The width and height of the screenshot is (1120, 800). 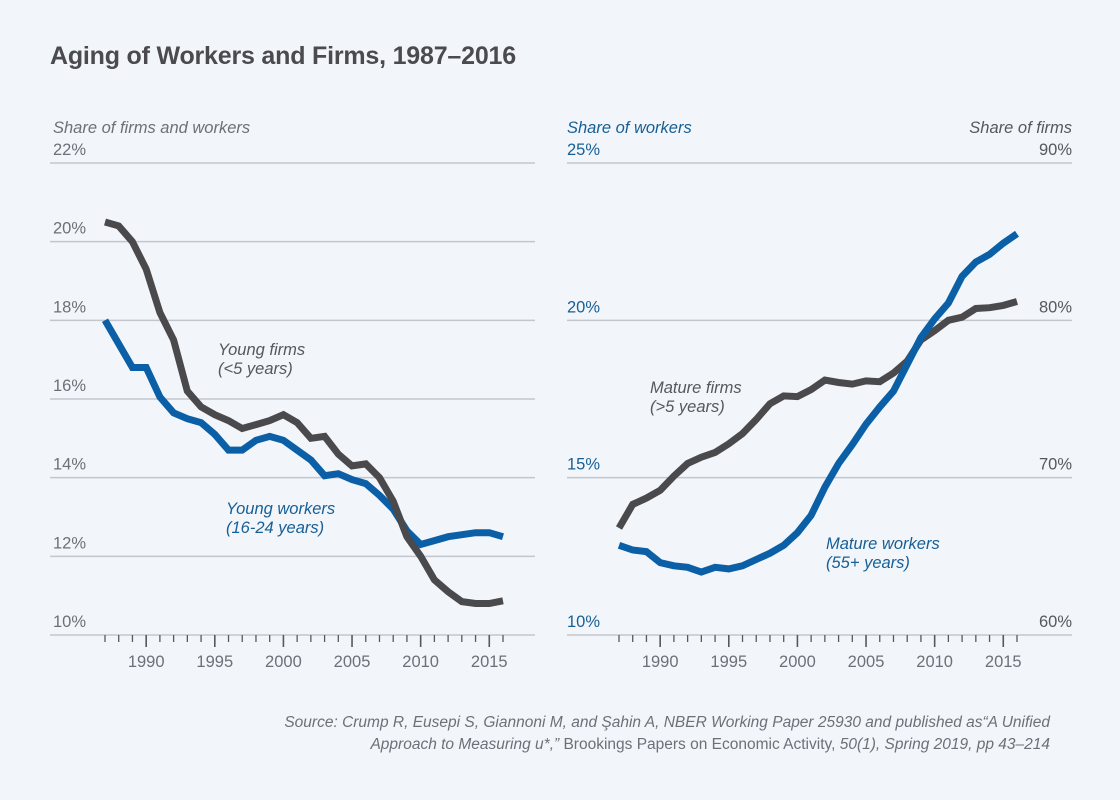 I want to click on y-right-axis-title: Share of firms, so click(x=1020, y=128).